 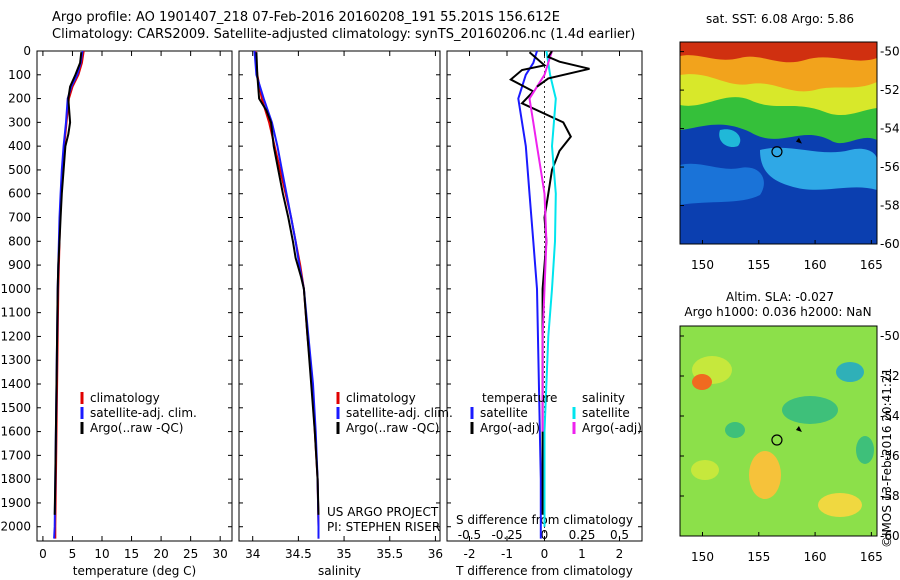 I want to click on sla-map-xtick-label: 155, so click(x=758, y=557).